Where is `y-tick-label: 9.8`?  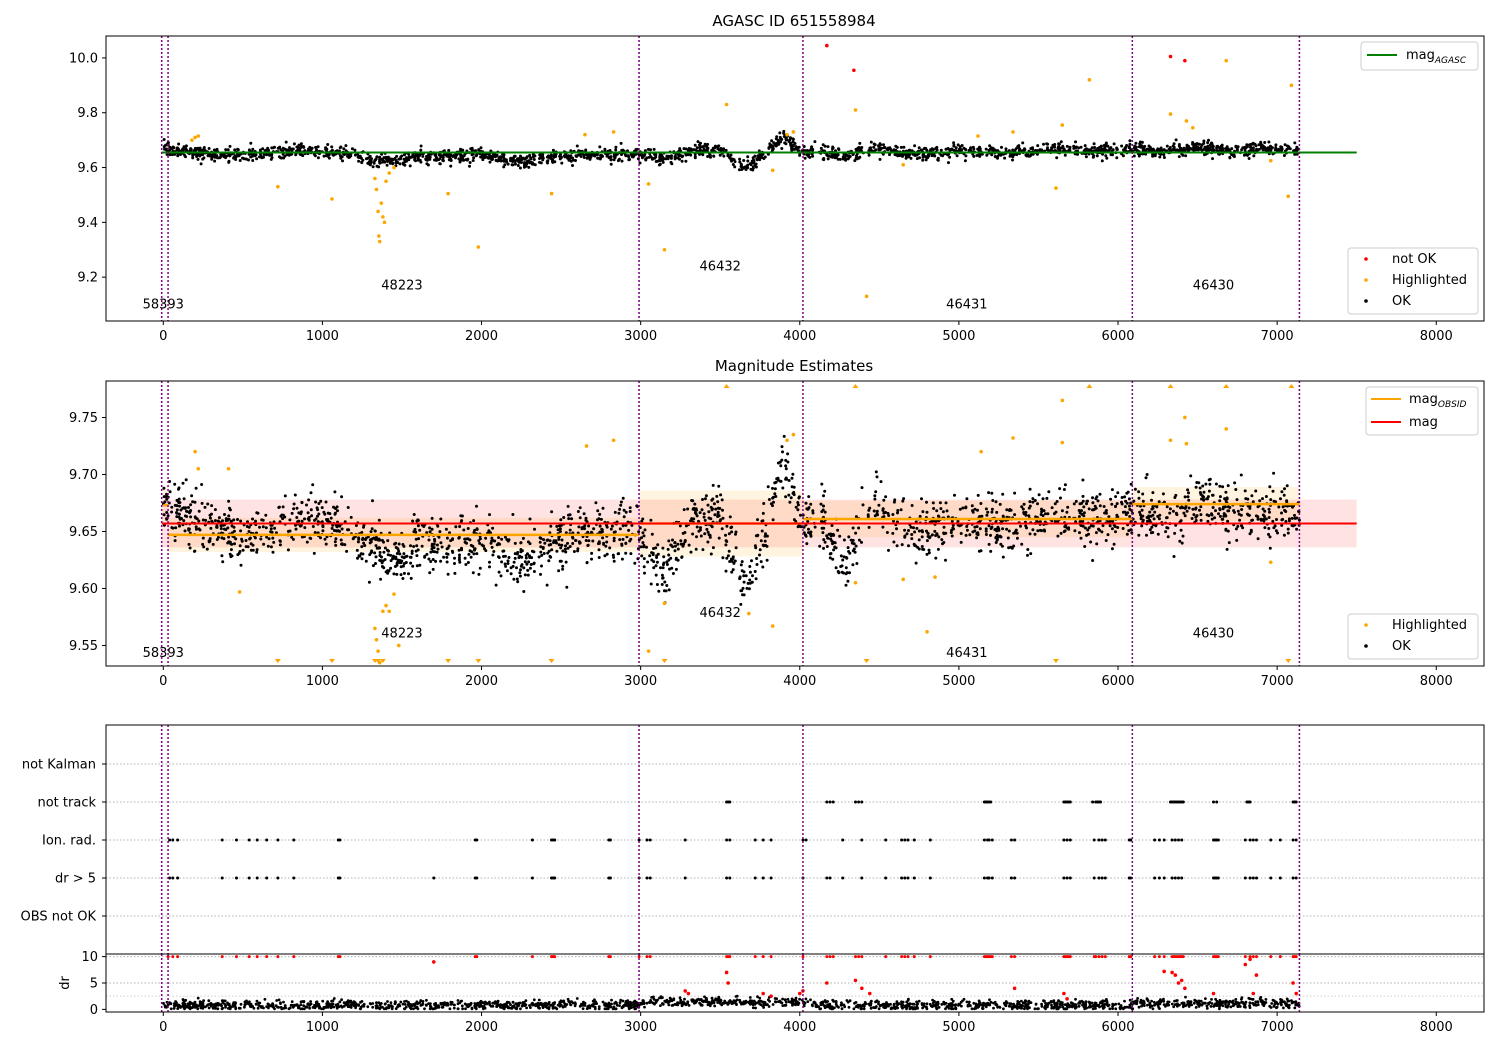 y-tick-label: 9.8 is located at coordinates (87, 113).